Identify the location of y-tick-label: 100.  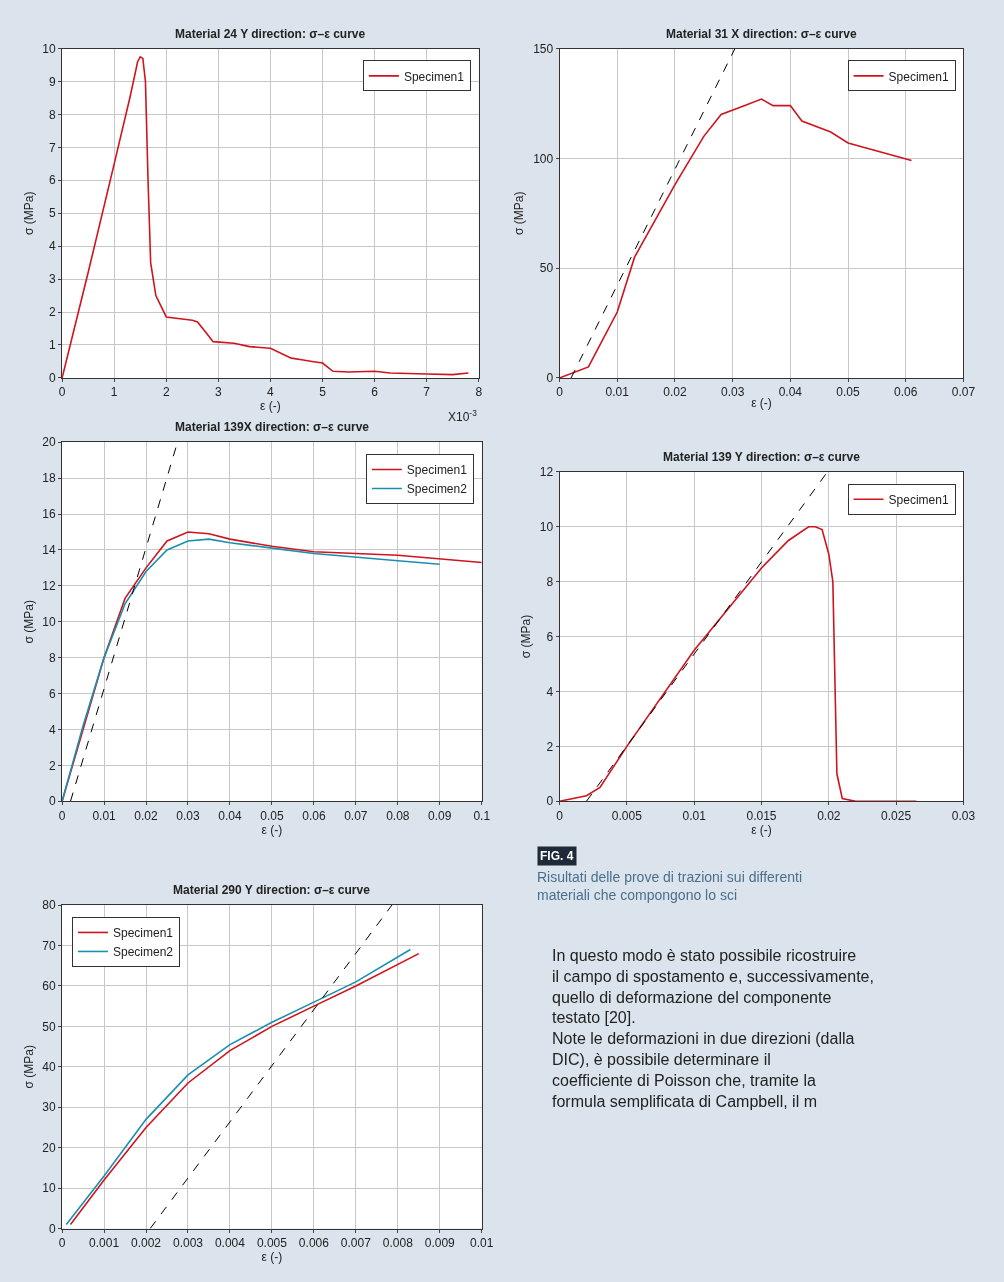
(543, 158).